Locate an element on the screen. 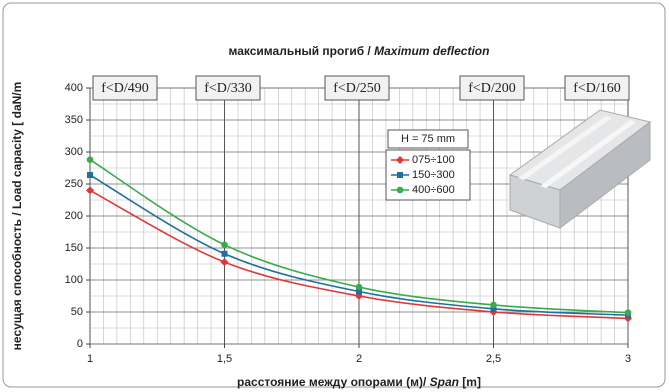 This screenshot has height=392, width=669. legend-label: 075÷100 is located at coordinates (433, 160).